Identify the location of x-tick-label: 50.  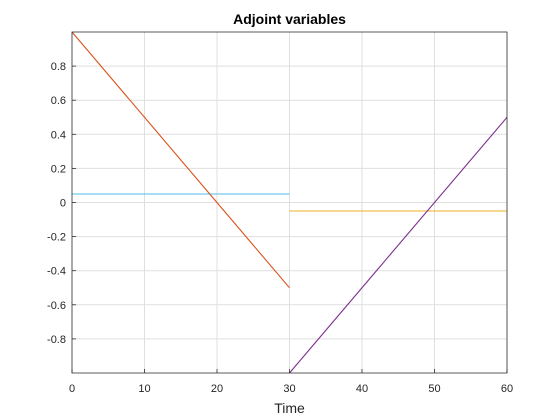
(434, 389).